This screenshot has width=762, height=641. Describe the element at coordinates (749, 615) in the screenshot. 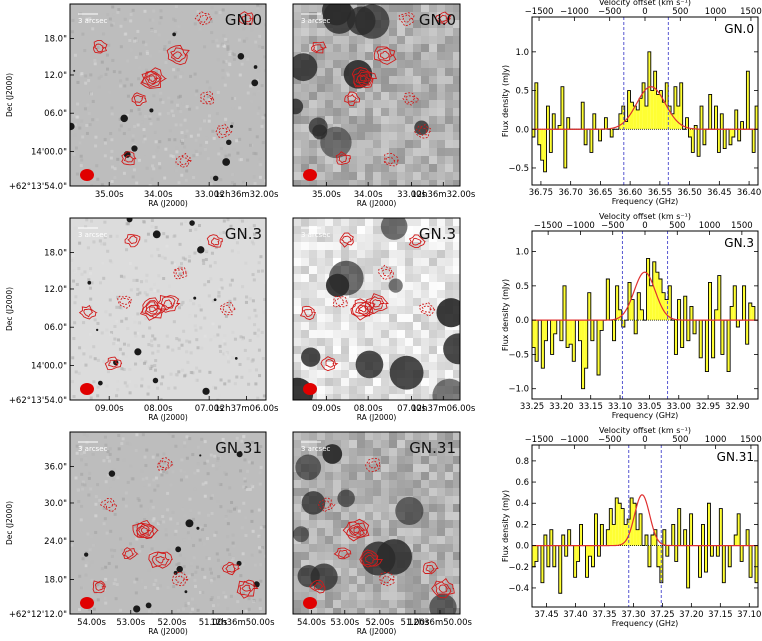

I see `freq-tick-label: 37.10` at that location.